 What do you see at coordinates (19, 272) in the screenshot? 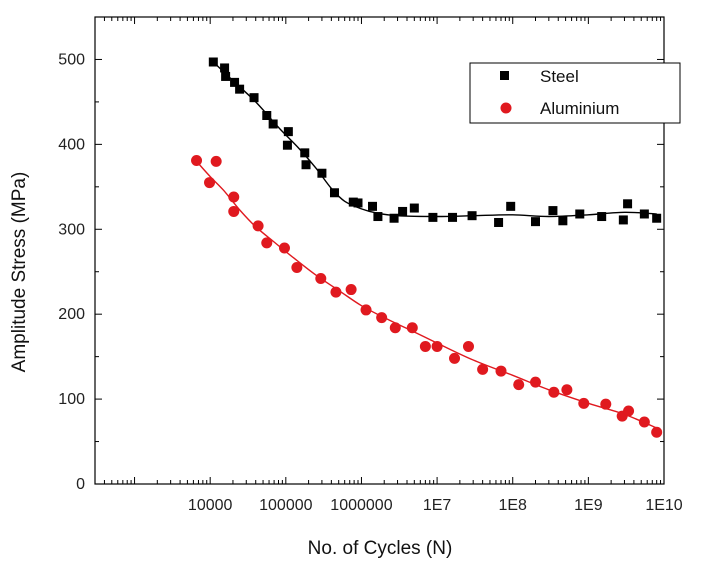
I see `y-axis-title: Amplitude Stress (MPa)` at bounding box center [19, 272].